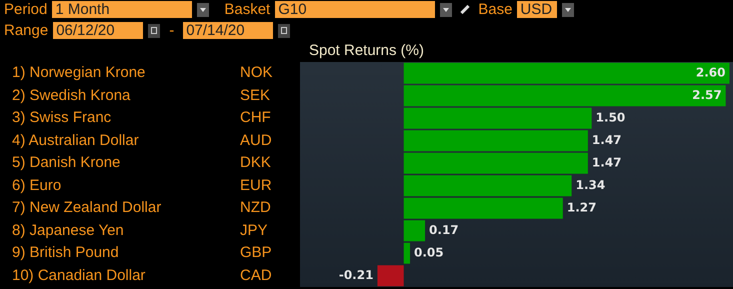 This screenshot has height=289, width=733. What do you see at coordinates (711, 72) in the screenshot?
I see `data-label: 2.60` at bounding box center [711, 72].